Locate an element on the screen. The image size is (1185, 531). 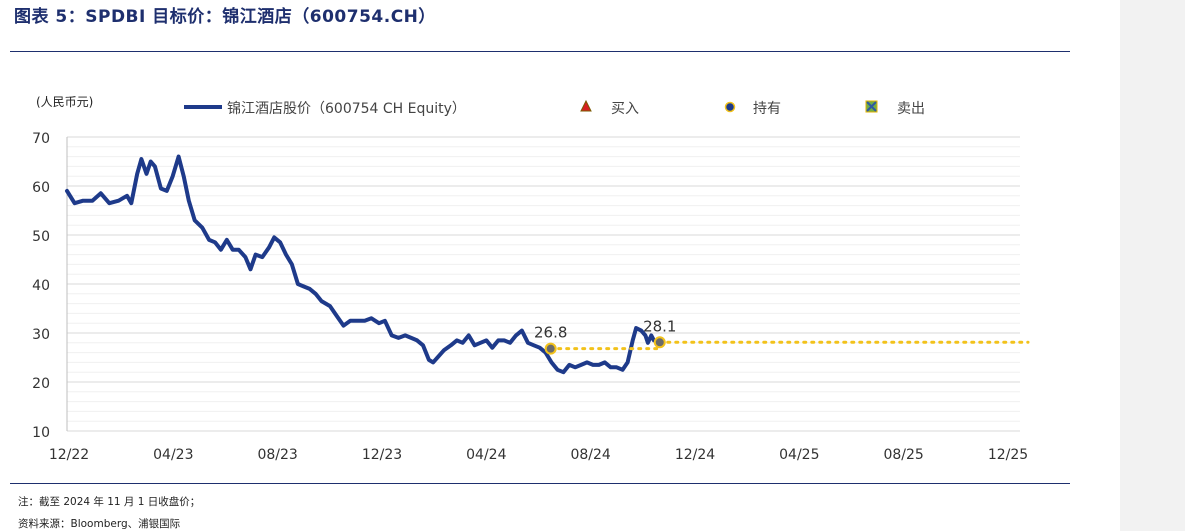
legend-label-price: 锦江酒店股价（600754 CH Equity） is located at coordinates (346, 108).